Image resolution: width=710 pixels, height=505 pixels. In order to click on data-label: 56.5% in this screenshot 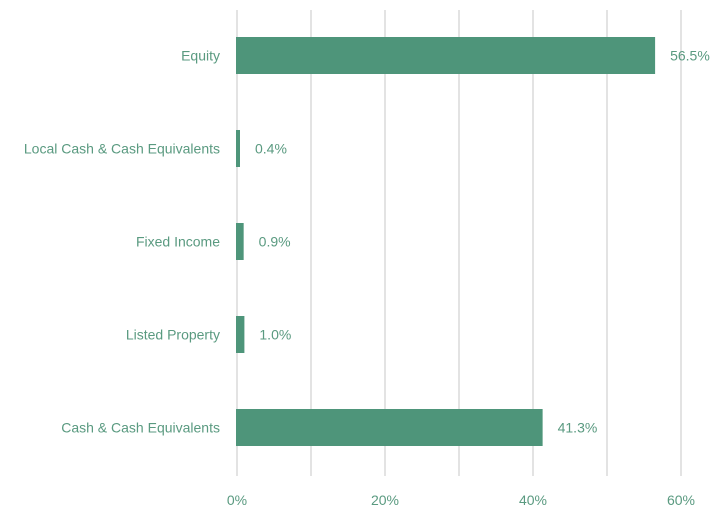, I will do `click(690, 56)`.